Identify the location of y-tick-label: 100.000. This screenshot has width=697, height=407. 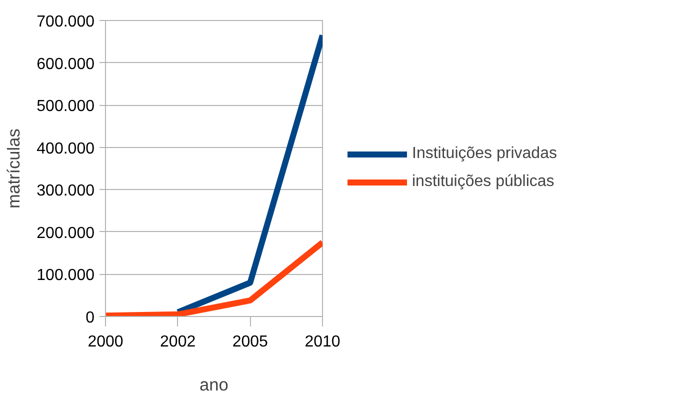
(65, 275).